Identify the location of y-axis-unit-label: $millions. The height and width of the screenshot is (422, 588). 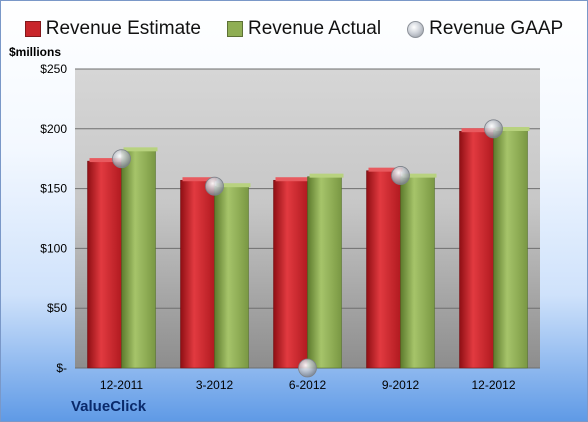
(35, 52).